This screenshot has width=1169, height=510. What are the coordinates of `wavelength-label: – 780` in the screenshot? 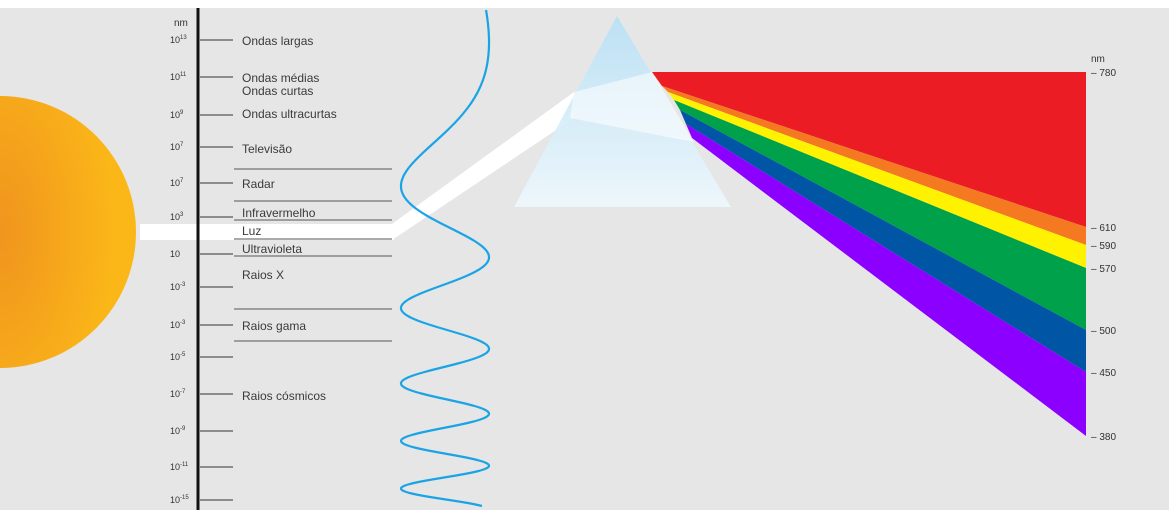 It's located at (1103, 73).